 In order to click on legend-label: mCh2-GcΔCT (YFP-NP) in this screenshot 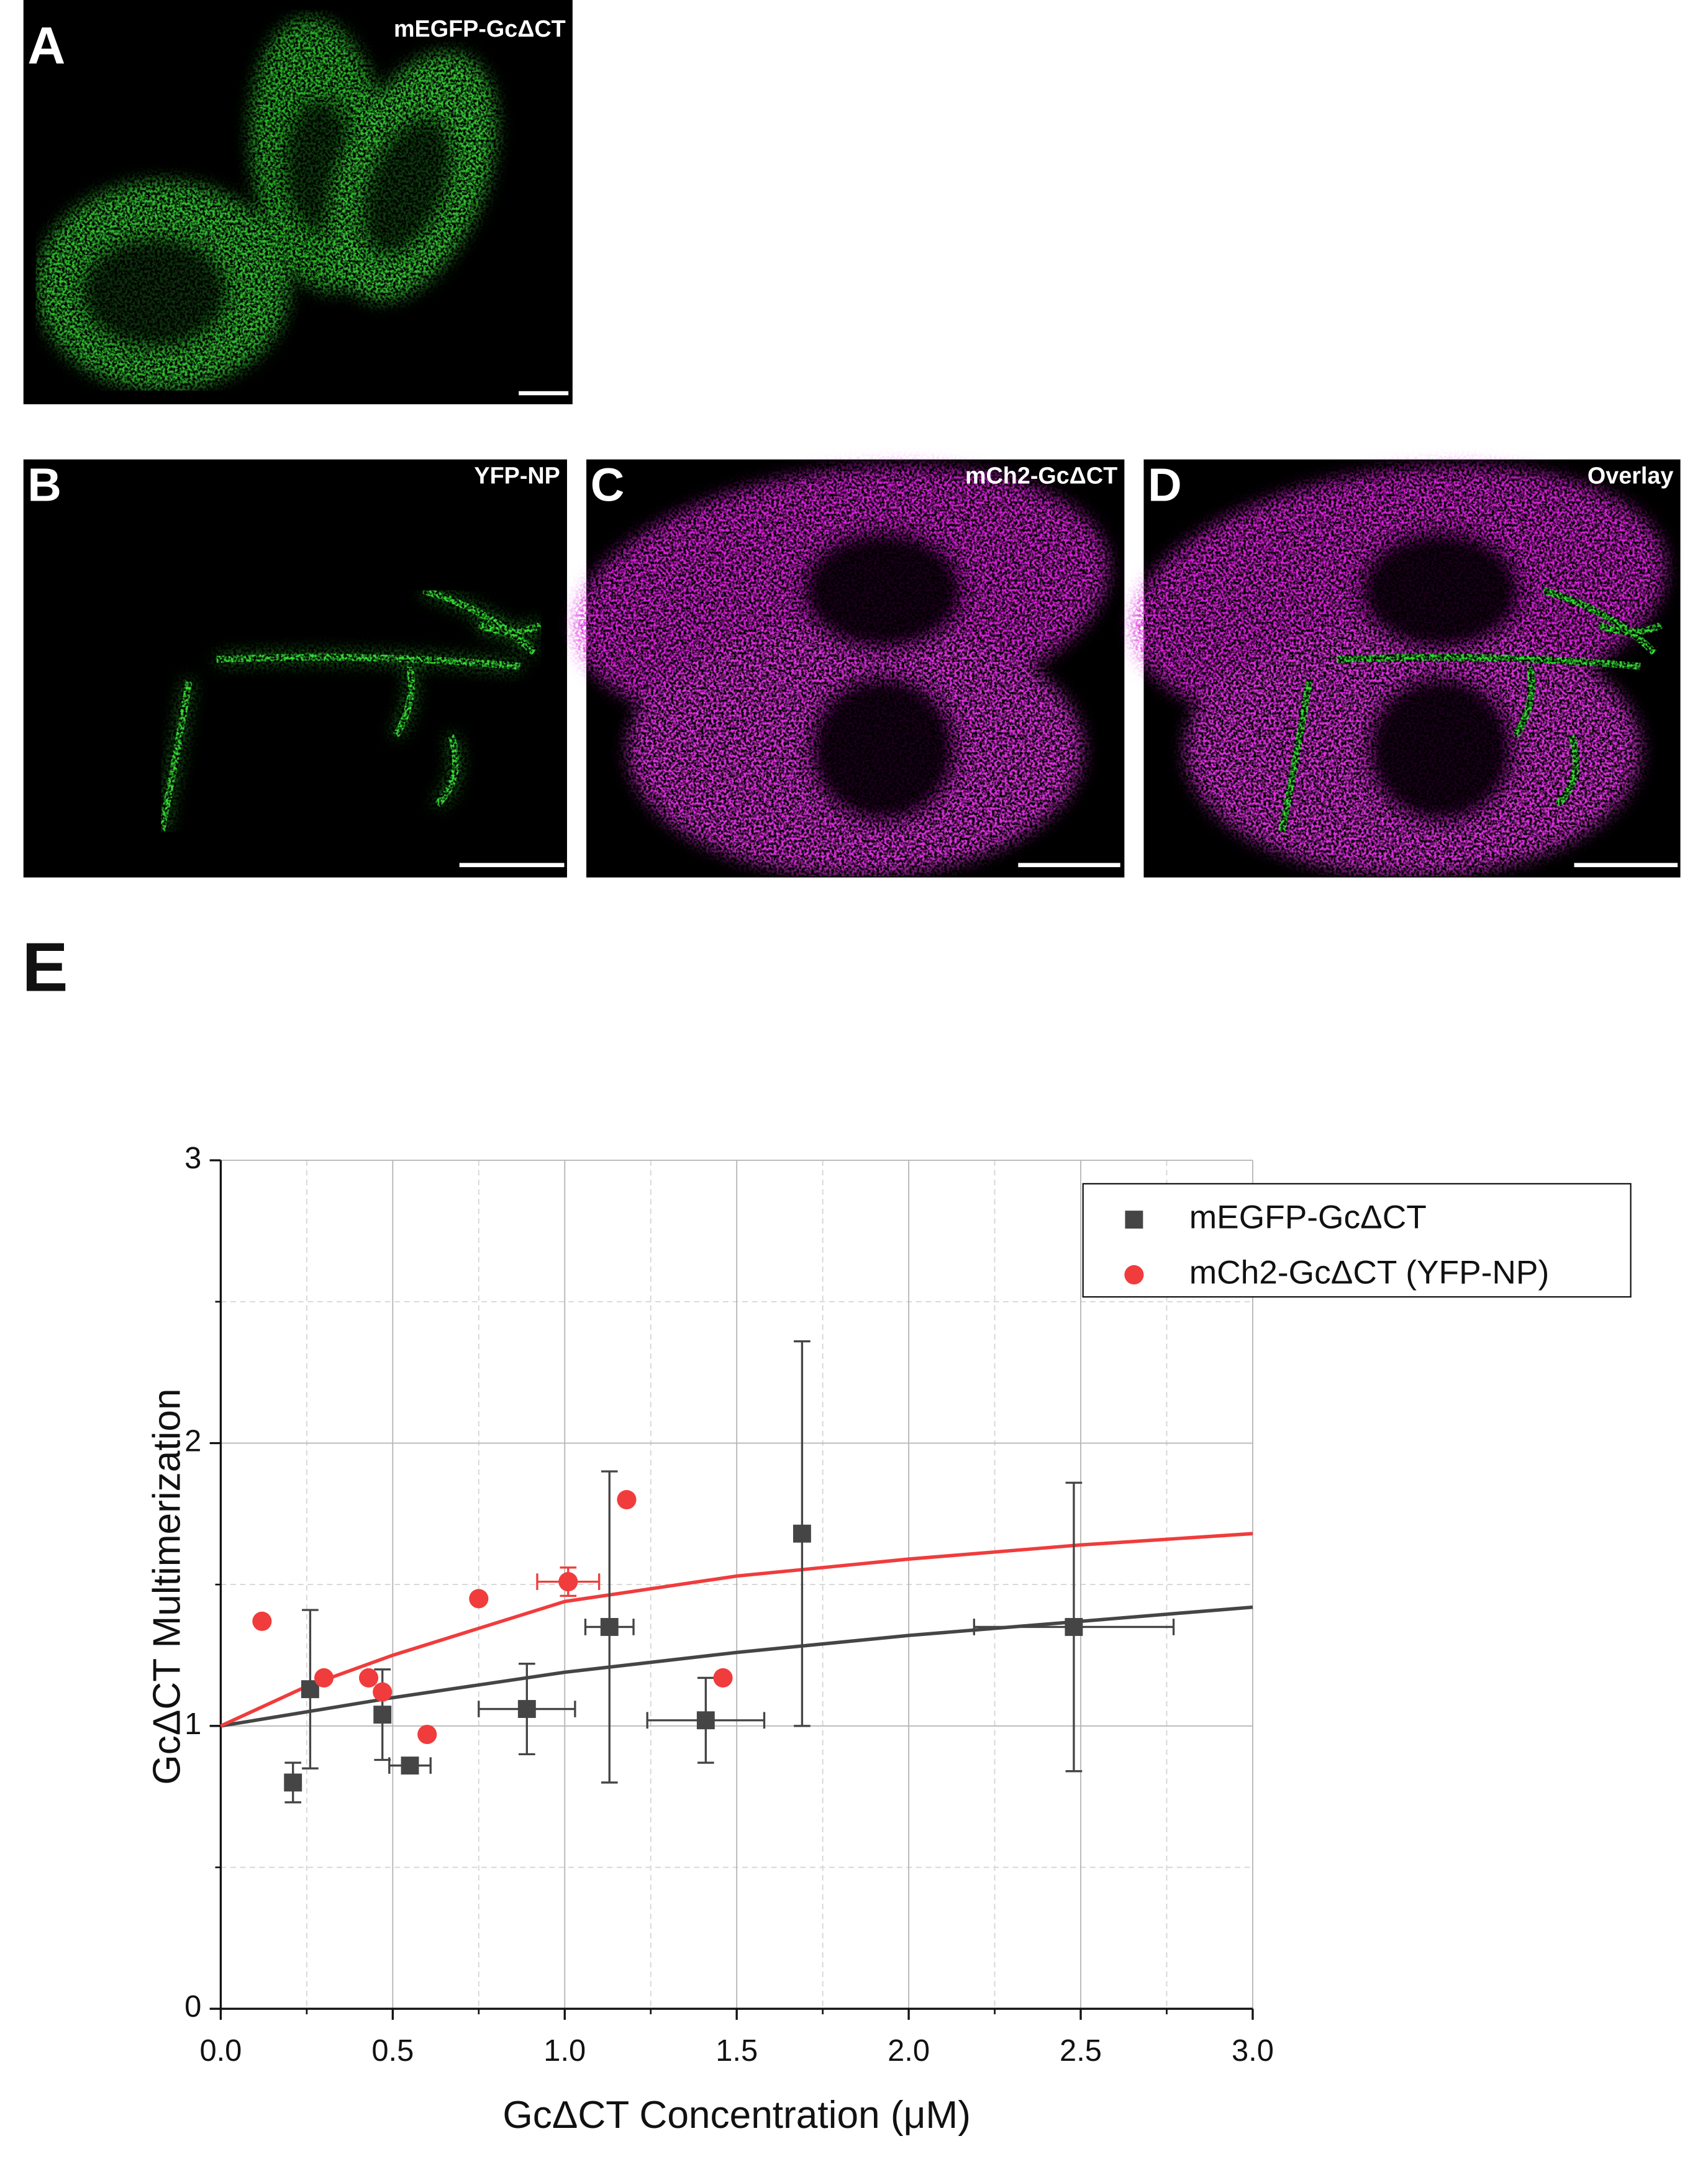, I will do `click(1369, 1273)`.